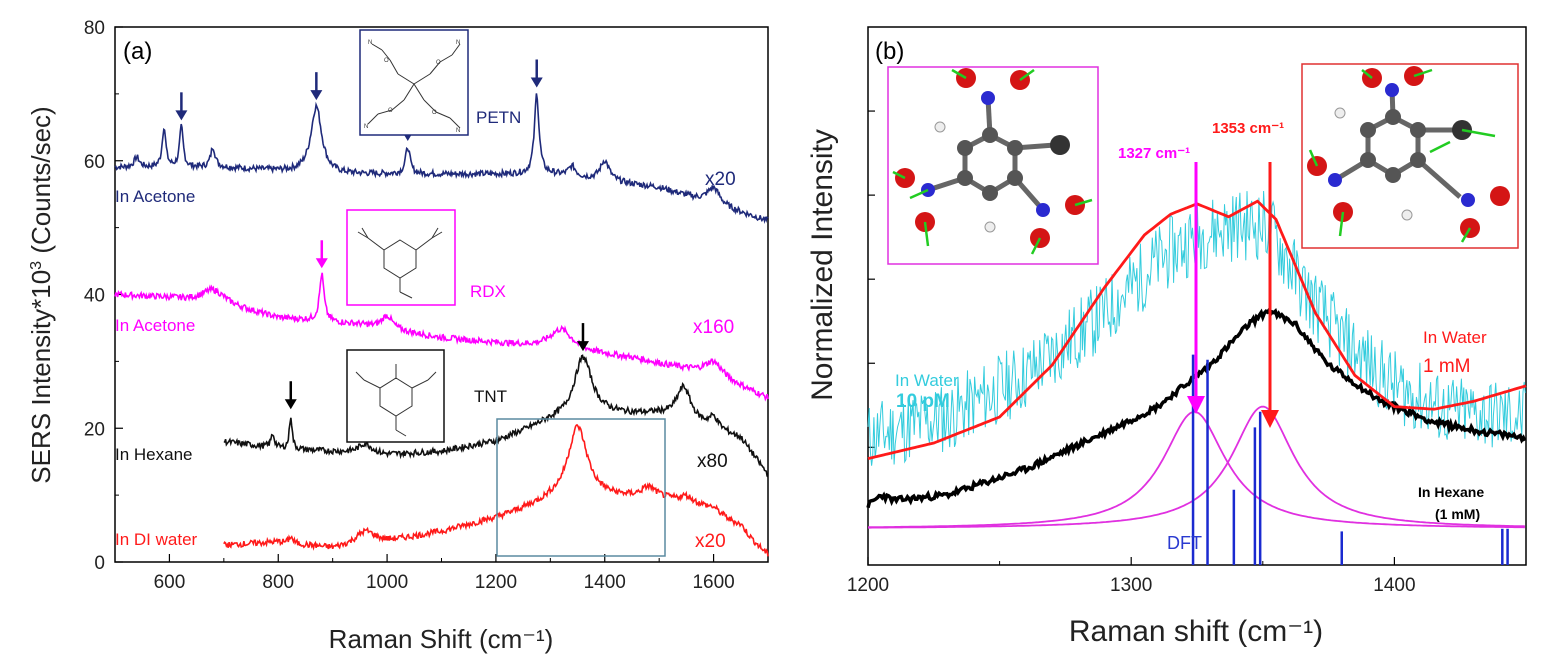 The width and height of the screenshot is (1542, 671). Describe the element at coordinates (401, 257) in the screenshot. I see `rdx-structure-inset` at that location.